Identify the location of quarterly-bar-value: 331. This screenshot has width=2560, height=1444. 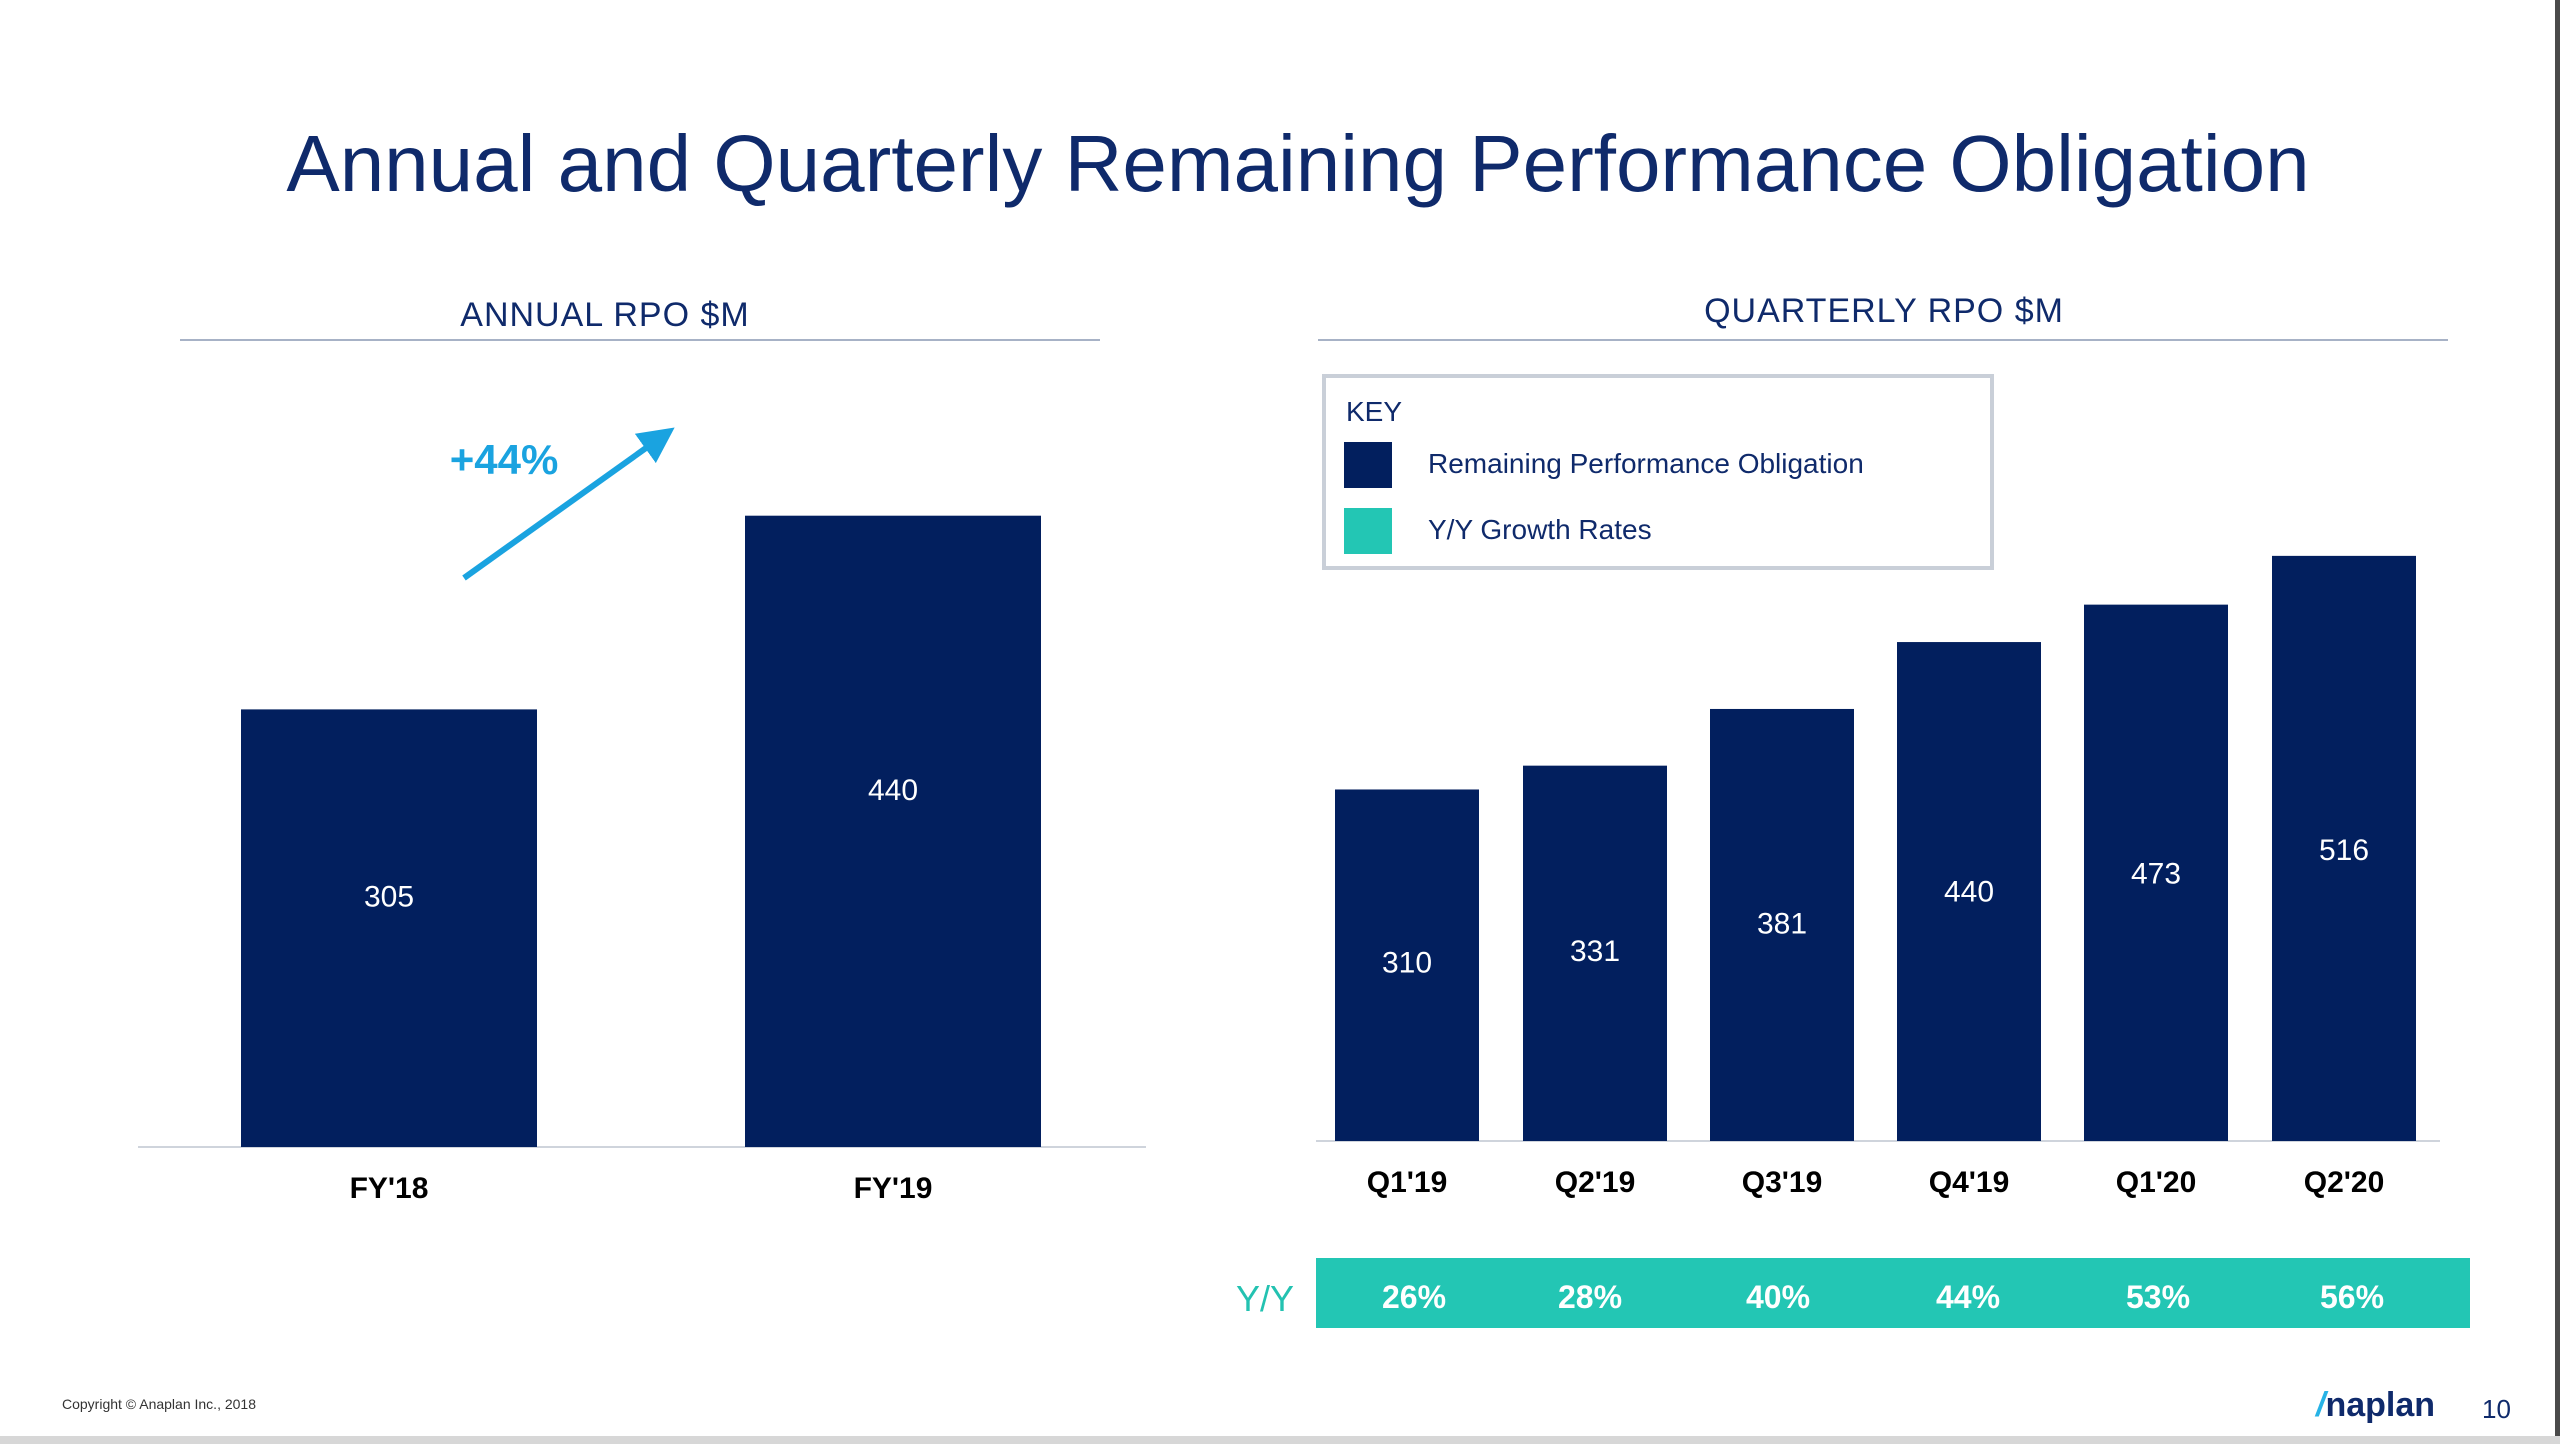
(1595, 951).